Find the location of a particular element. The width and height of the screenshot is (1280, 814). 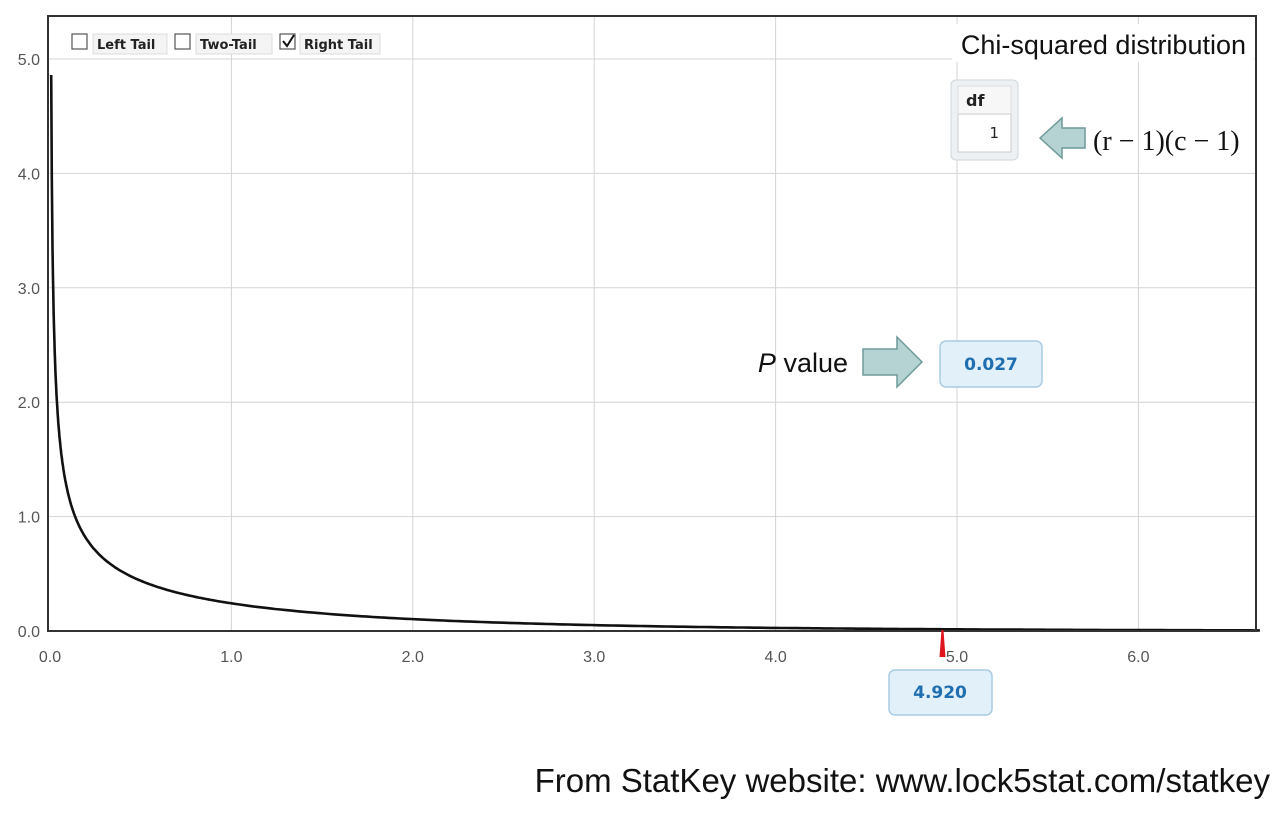

p-value-box: 0.027 is located at coordinates (991, 364).